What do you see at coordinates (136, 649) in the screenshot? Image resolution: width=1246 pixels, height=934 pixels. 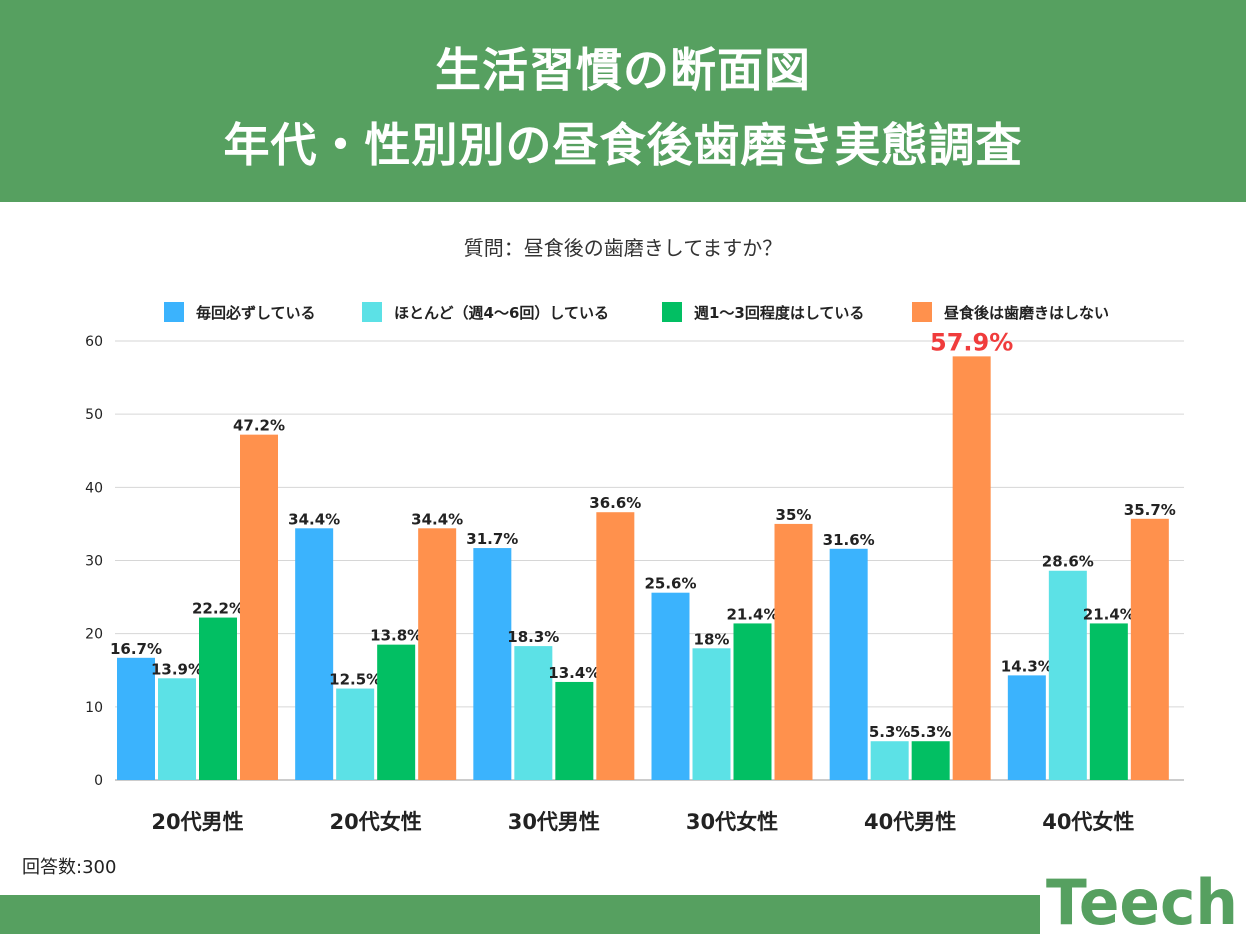 I see `data-label: 16.7%` at bounding box center [136, 649].